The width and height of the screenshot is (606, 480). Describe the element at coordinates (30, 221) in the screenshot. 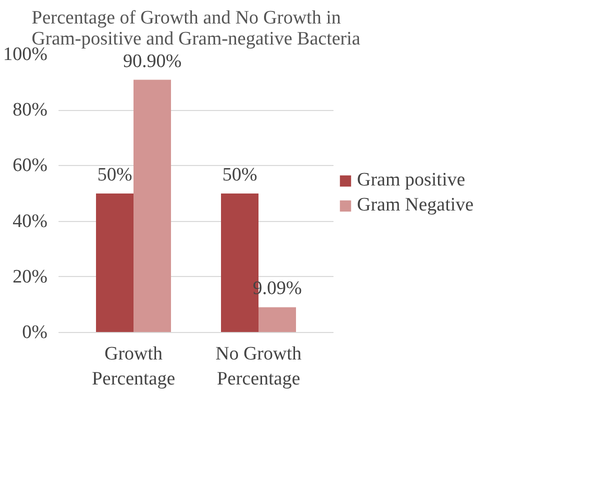

I see `y-tick-label: 40%` at that location.